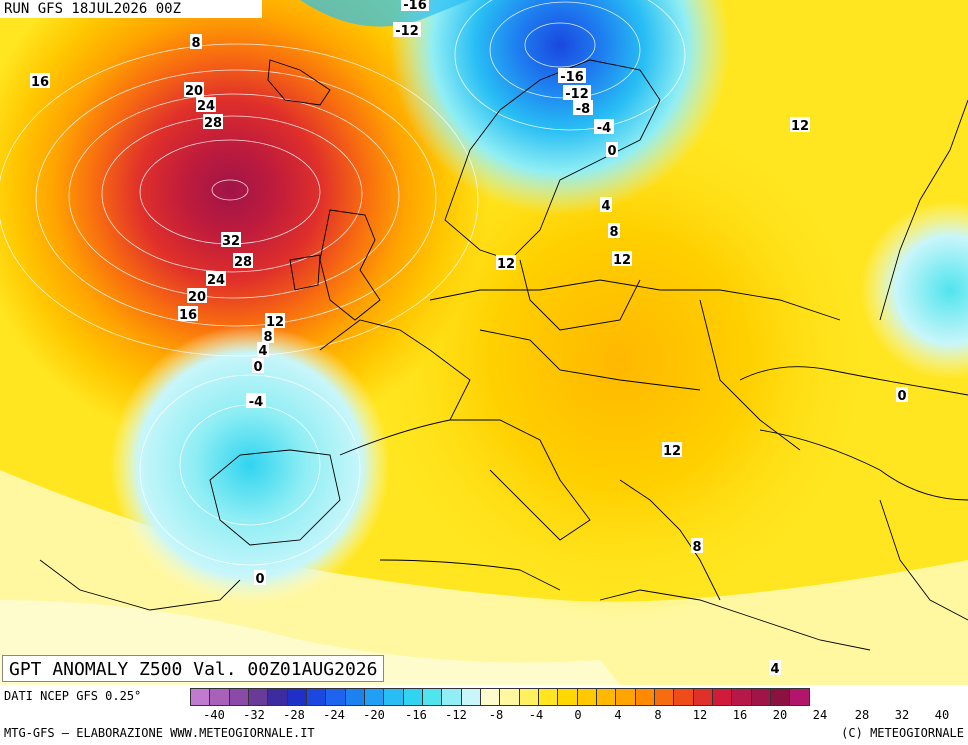 Image resolution: width=968 pixels, height=745 pixels. I want to click on colorbar, so click(500, 697).